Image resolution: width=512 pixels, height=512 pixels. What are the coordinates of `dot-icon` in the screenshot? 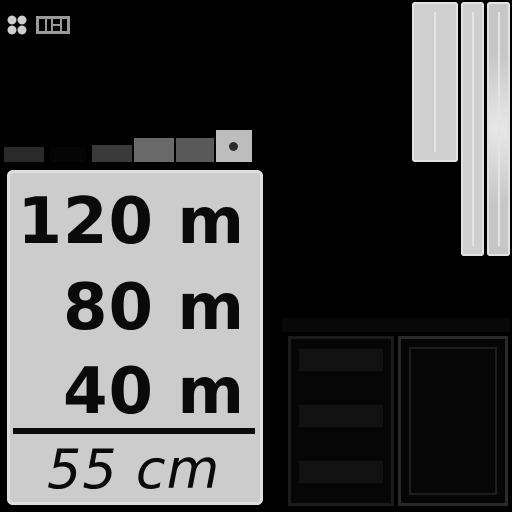 It's located at (233, 146).